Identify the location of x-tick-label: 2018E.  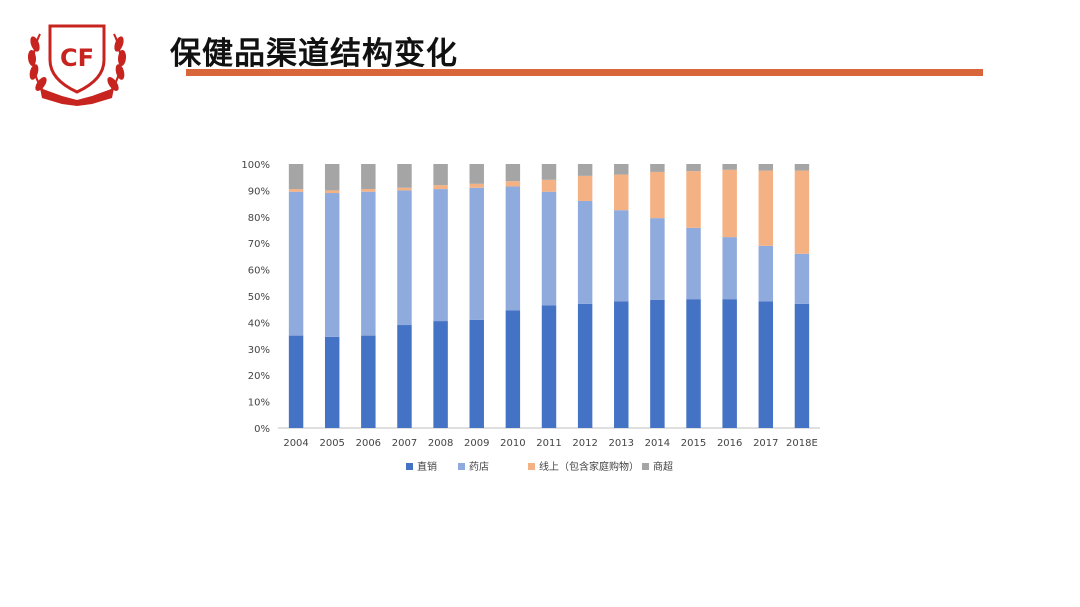
(802, 443).